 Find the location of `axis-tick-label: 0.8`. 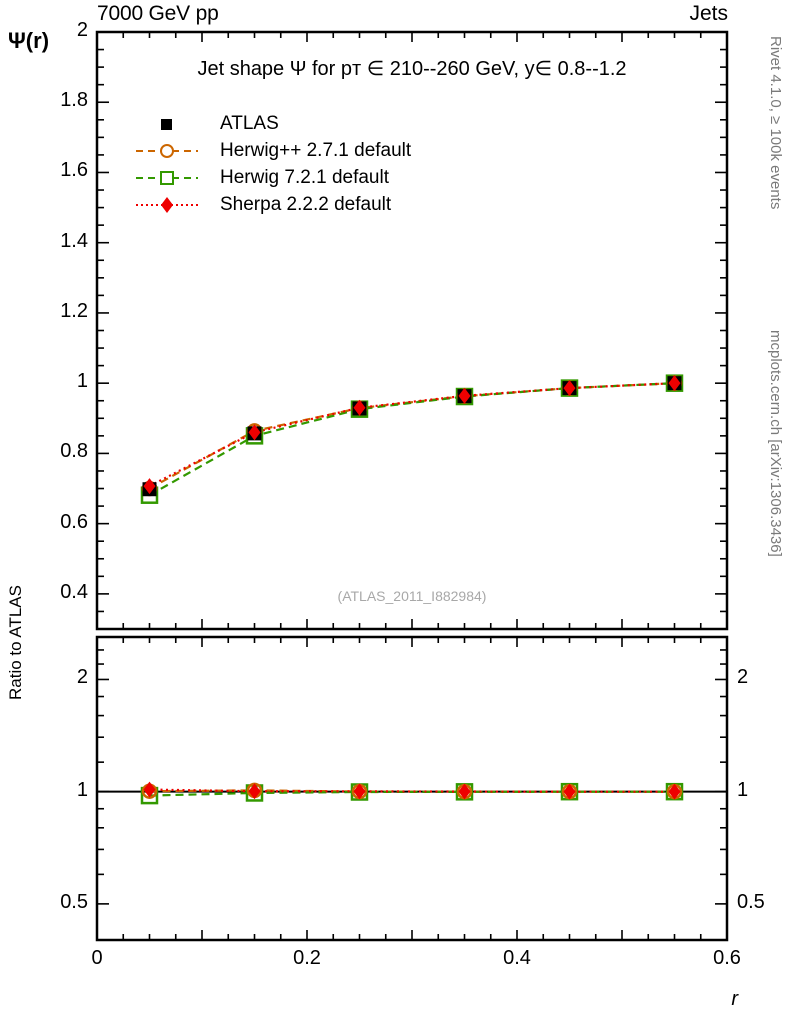

axis-tick-label: 0.8 is located at coordinates (74, 451).